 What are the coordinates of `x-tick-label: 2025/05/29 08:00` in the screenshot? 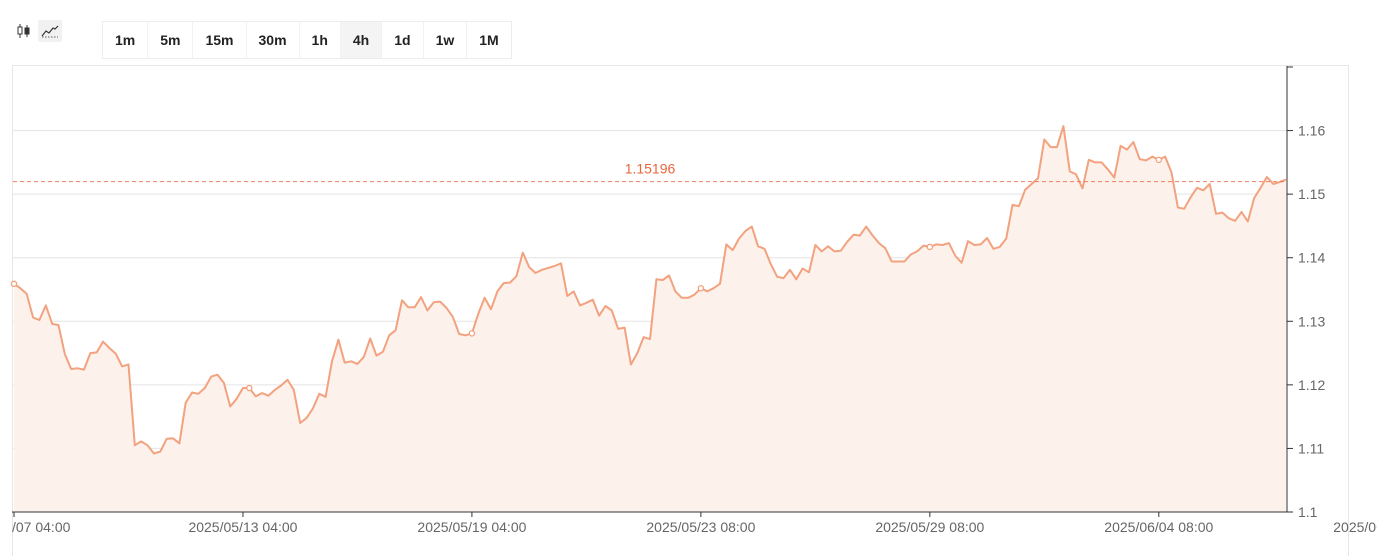 It's located at (929, 527).